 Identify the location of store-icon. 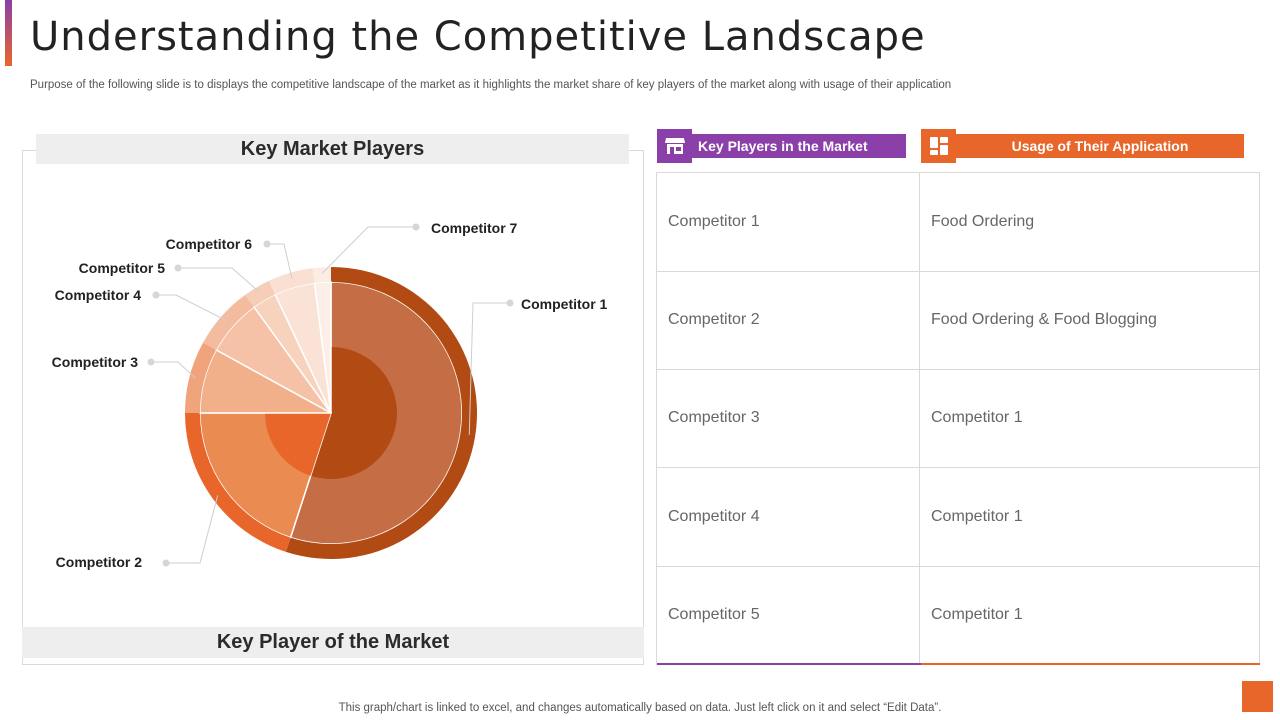
(674, 146).